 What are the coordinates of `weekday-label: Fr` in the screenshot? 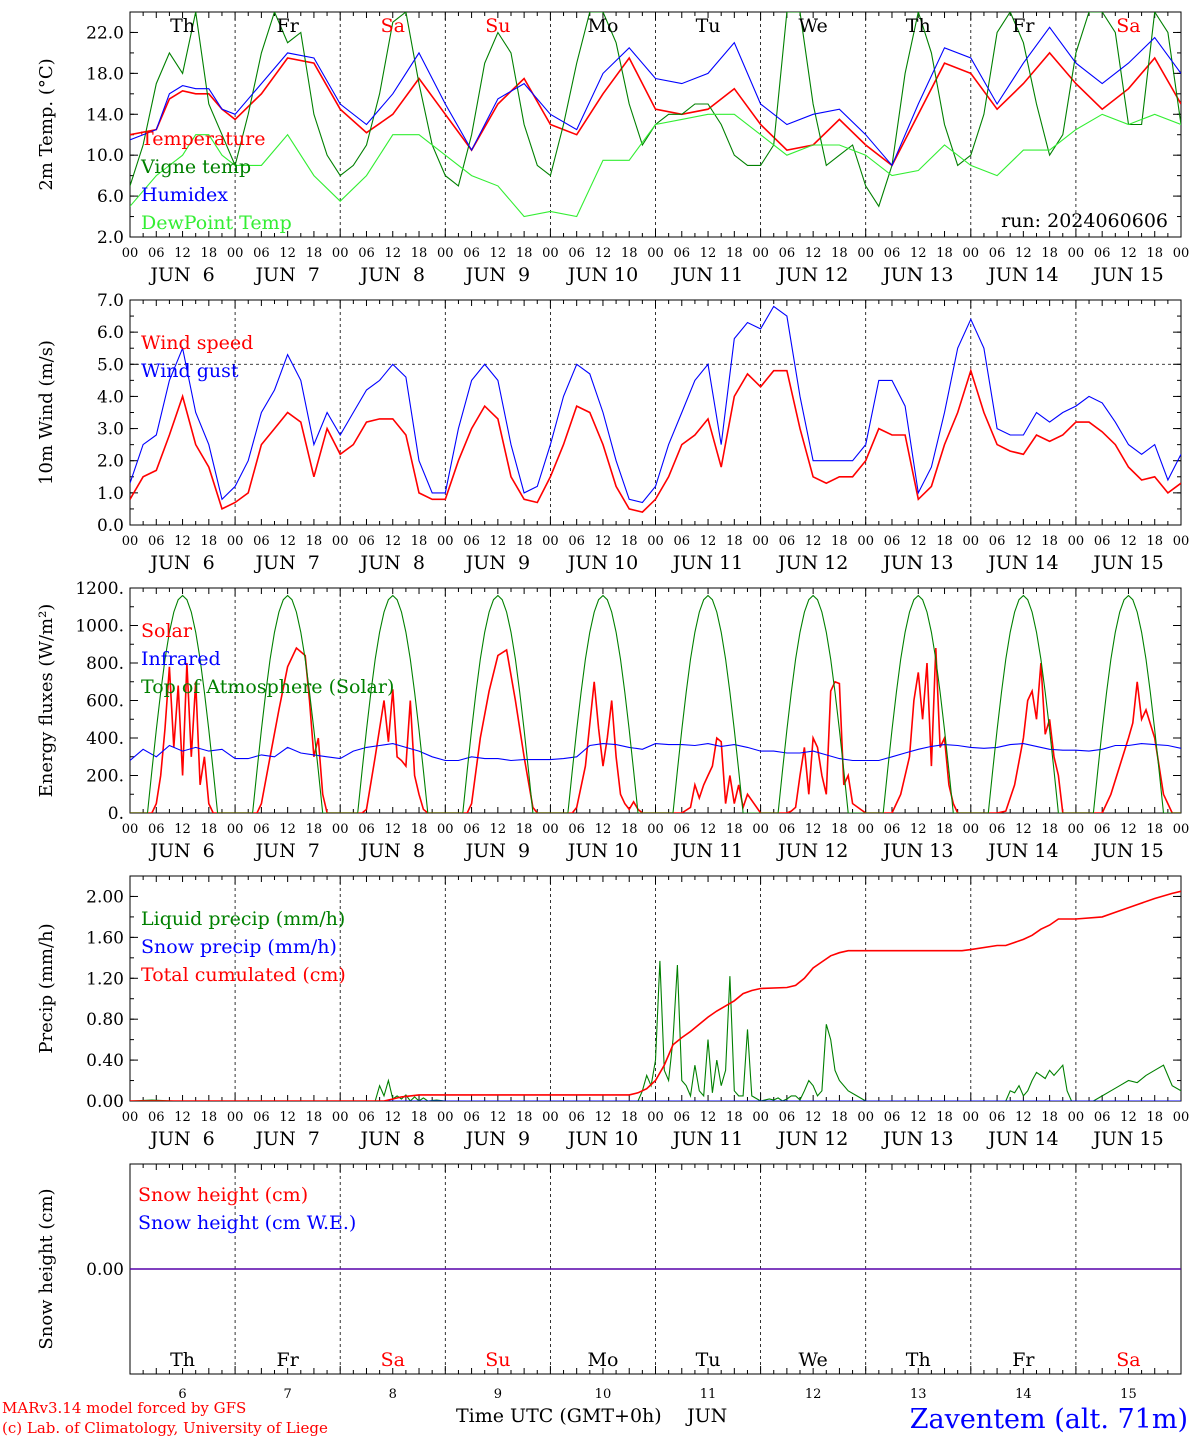 It's located at (1023, 26).